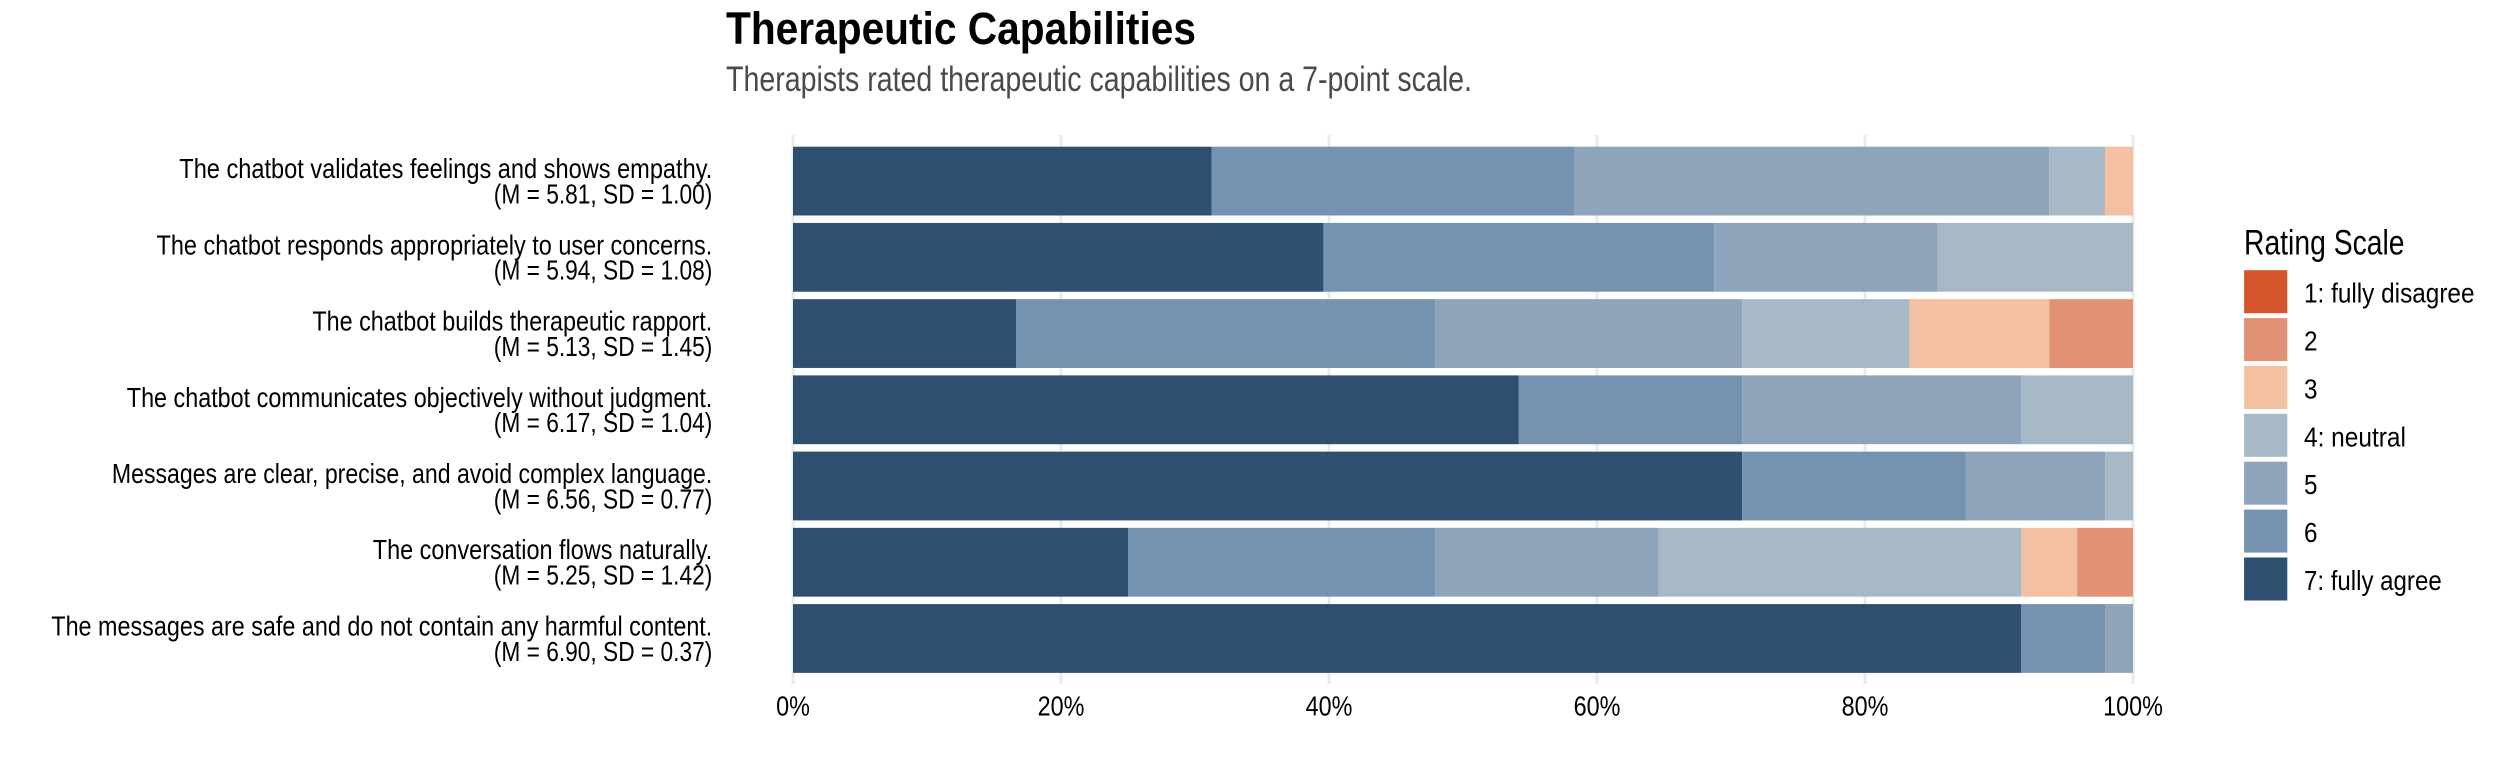 Image resolution: width=2496 pixels, height=773 pixels. Describe the element at coordinates (2311, 484) in the screenshot. I see `svg-text: 5` at that location.